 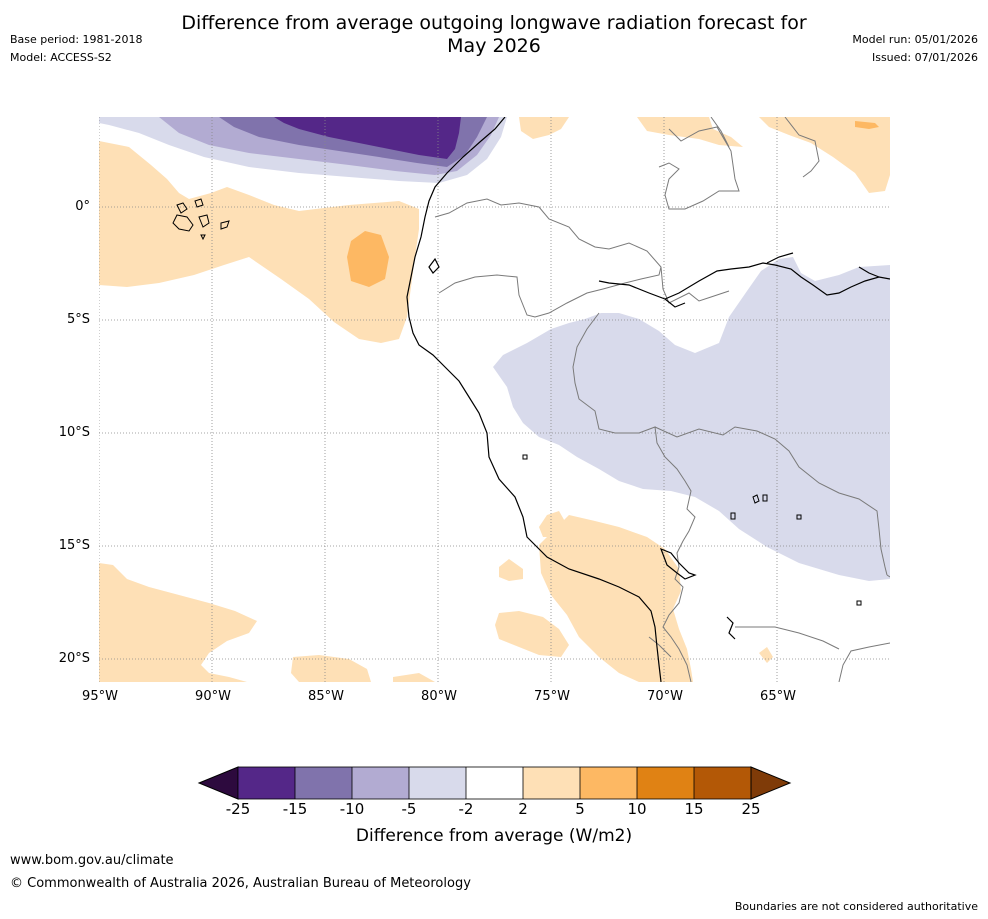 I want to click on colorbar-tick-2: 2, so click(x=523, y=809).